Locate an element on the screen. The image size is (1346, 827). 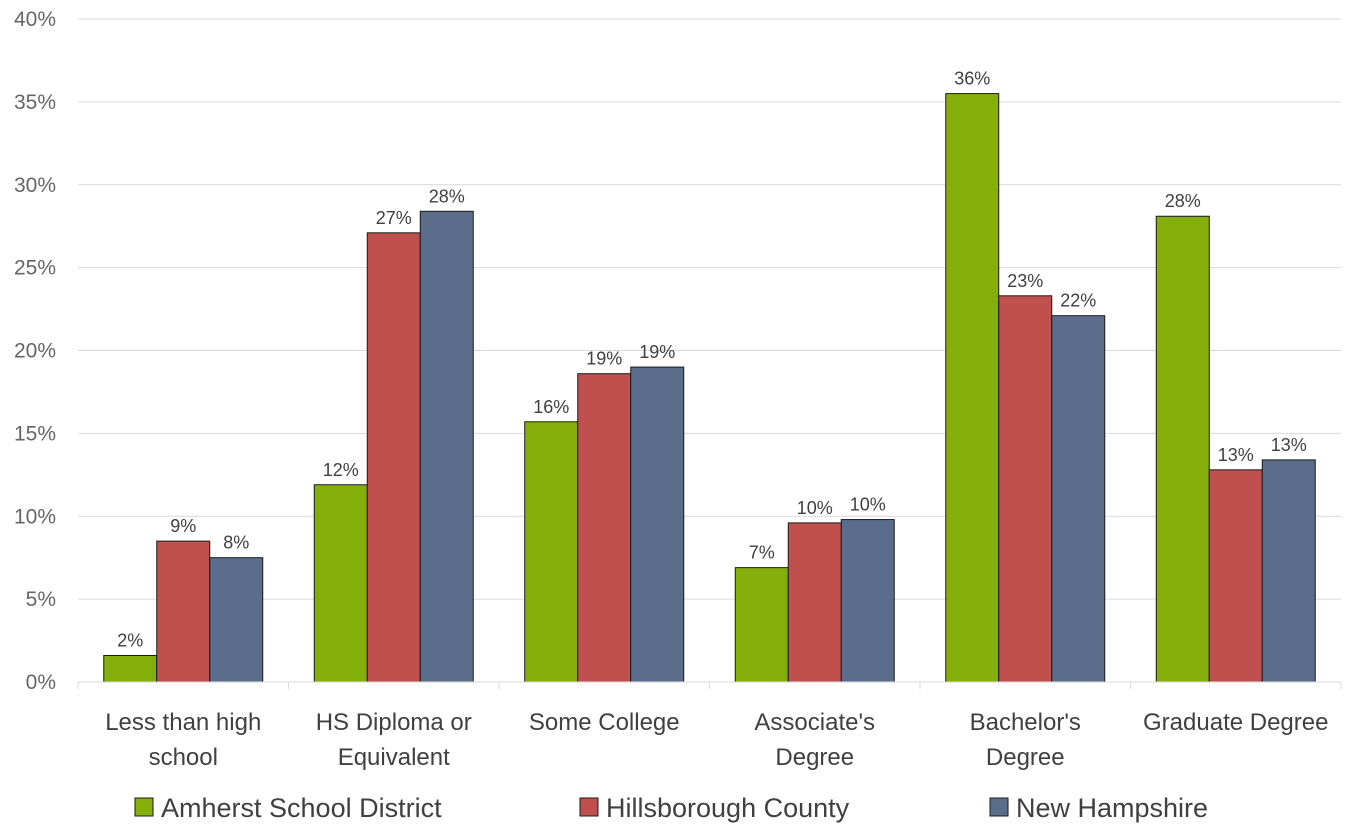
y-tick-label: 5% is located at coordinates (41, 599).